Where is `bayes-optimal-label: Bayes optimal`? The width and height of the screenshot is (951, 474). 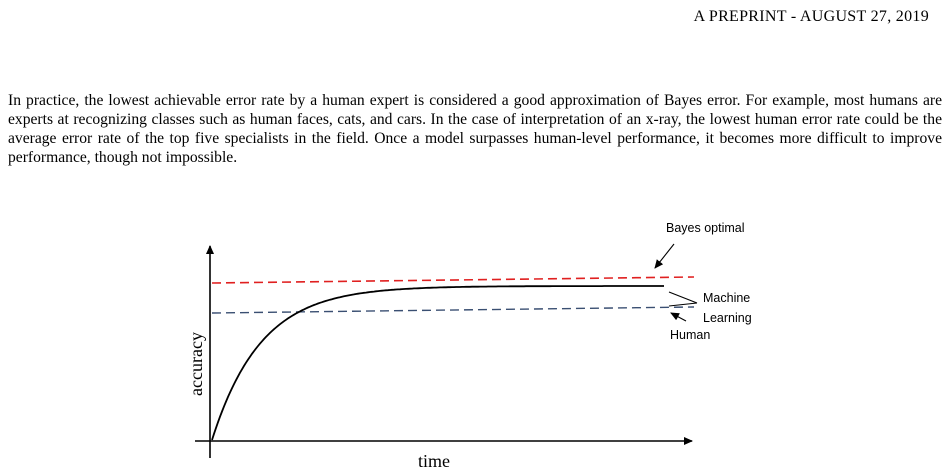
bayes-optimal-label: Bayes optimal is located at coordinates (705, 228).